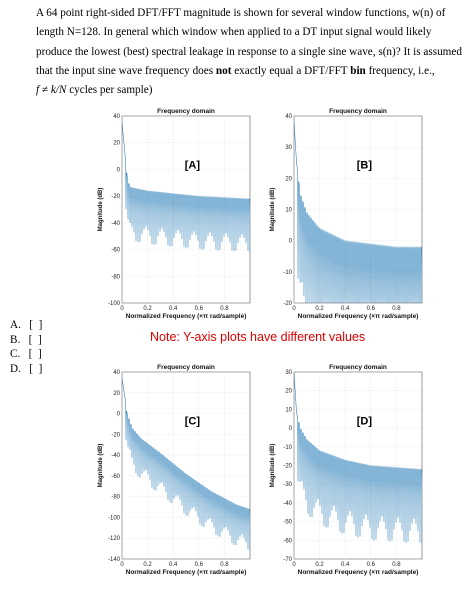 The image size is (474, 606). What do you see at coordinates (51, 90) in the screenshot?
I see `frequency-formula: f ≠ k/N` at bounding box center [51, 90].